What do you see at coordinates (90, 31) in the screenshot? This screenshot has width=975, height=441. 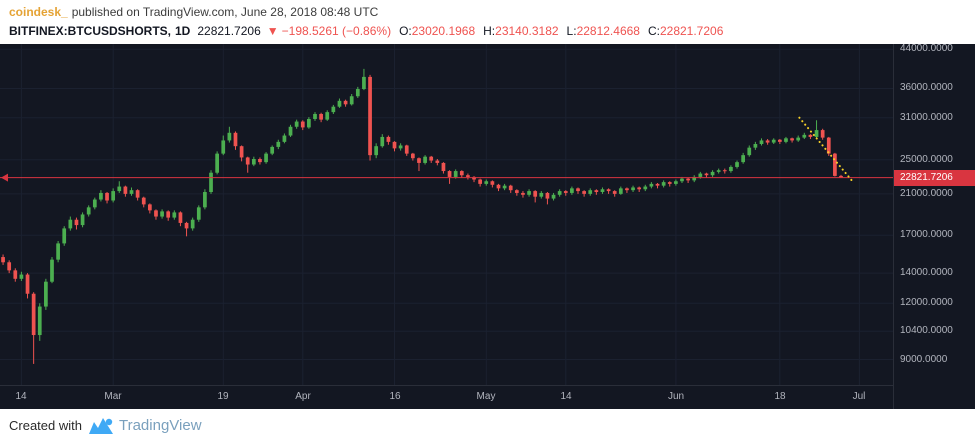 I see `symbol-name: BITFINEX:BTCUSDSHORTS,` at bounding box center [90, 31].